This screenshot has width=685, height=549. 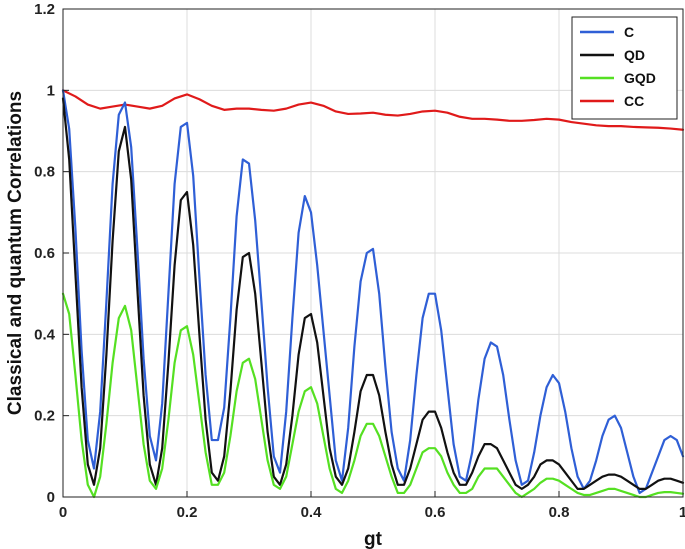 I want to click on legend-label-c: C, so click(x=629, y=32).